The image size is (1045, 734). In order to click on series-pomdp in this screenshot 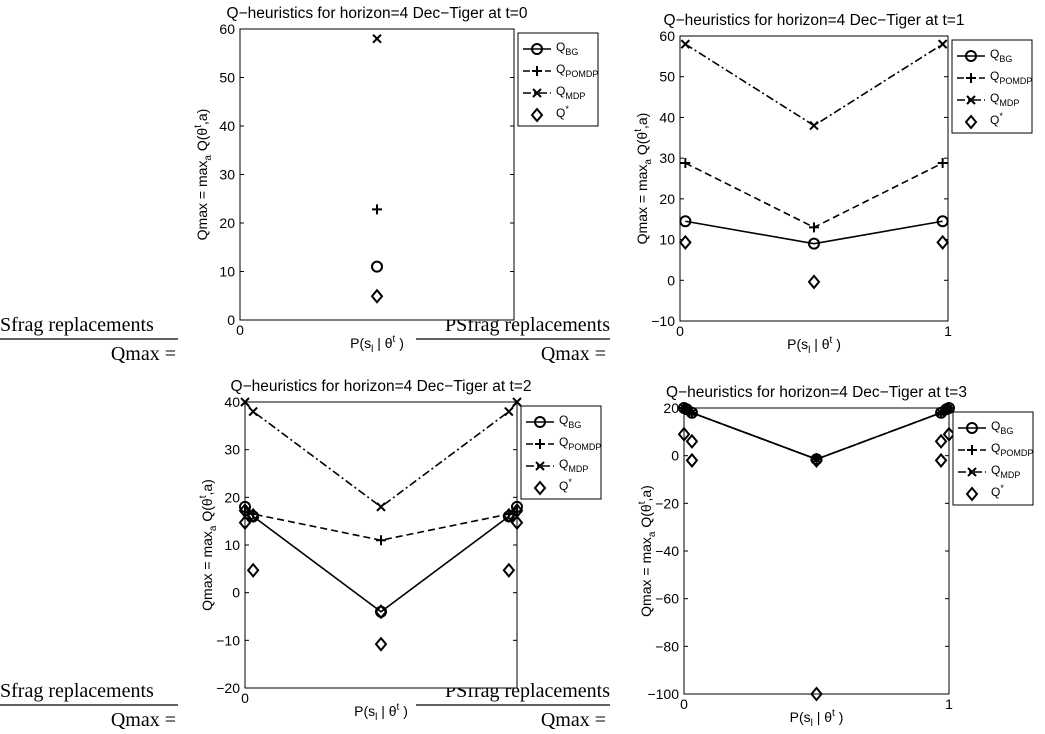, I will do `click(814, 195)`.